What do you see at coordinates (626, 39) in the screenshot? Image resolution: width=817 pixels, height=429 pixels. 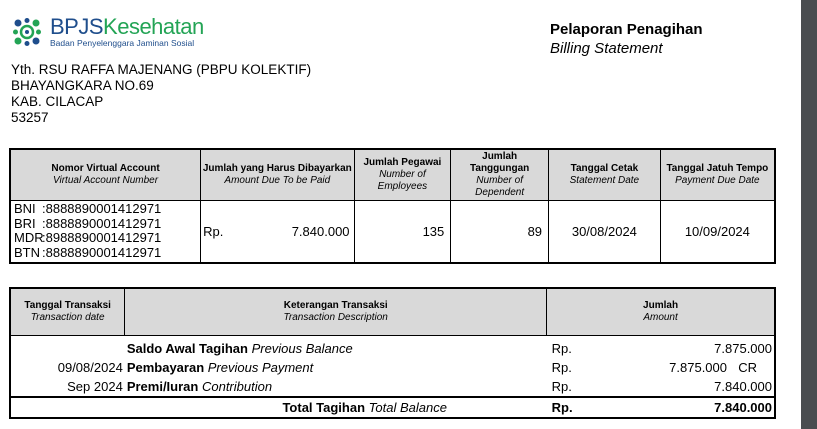 I see `document-title: Pelaporan Penagihan Billing Statement` at bounding box center [626, 39].